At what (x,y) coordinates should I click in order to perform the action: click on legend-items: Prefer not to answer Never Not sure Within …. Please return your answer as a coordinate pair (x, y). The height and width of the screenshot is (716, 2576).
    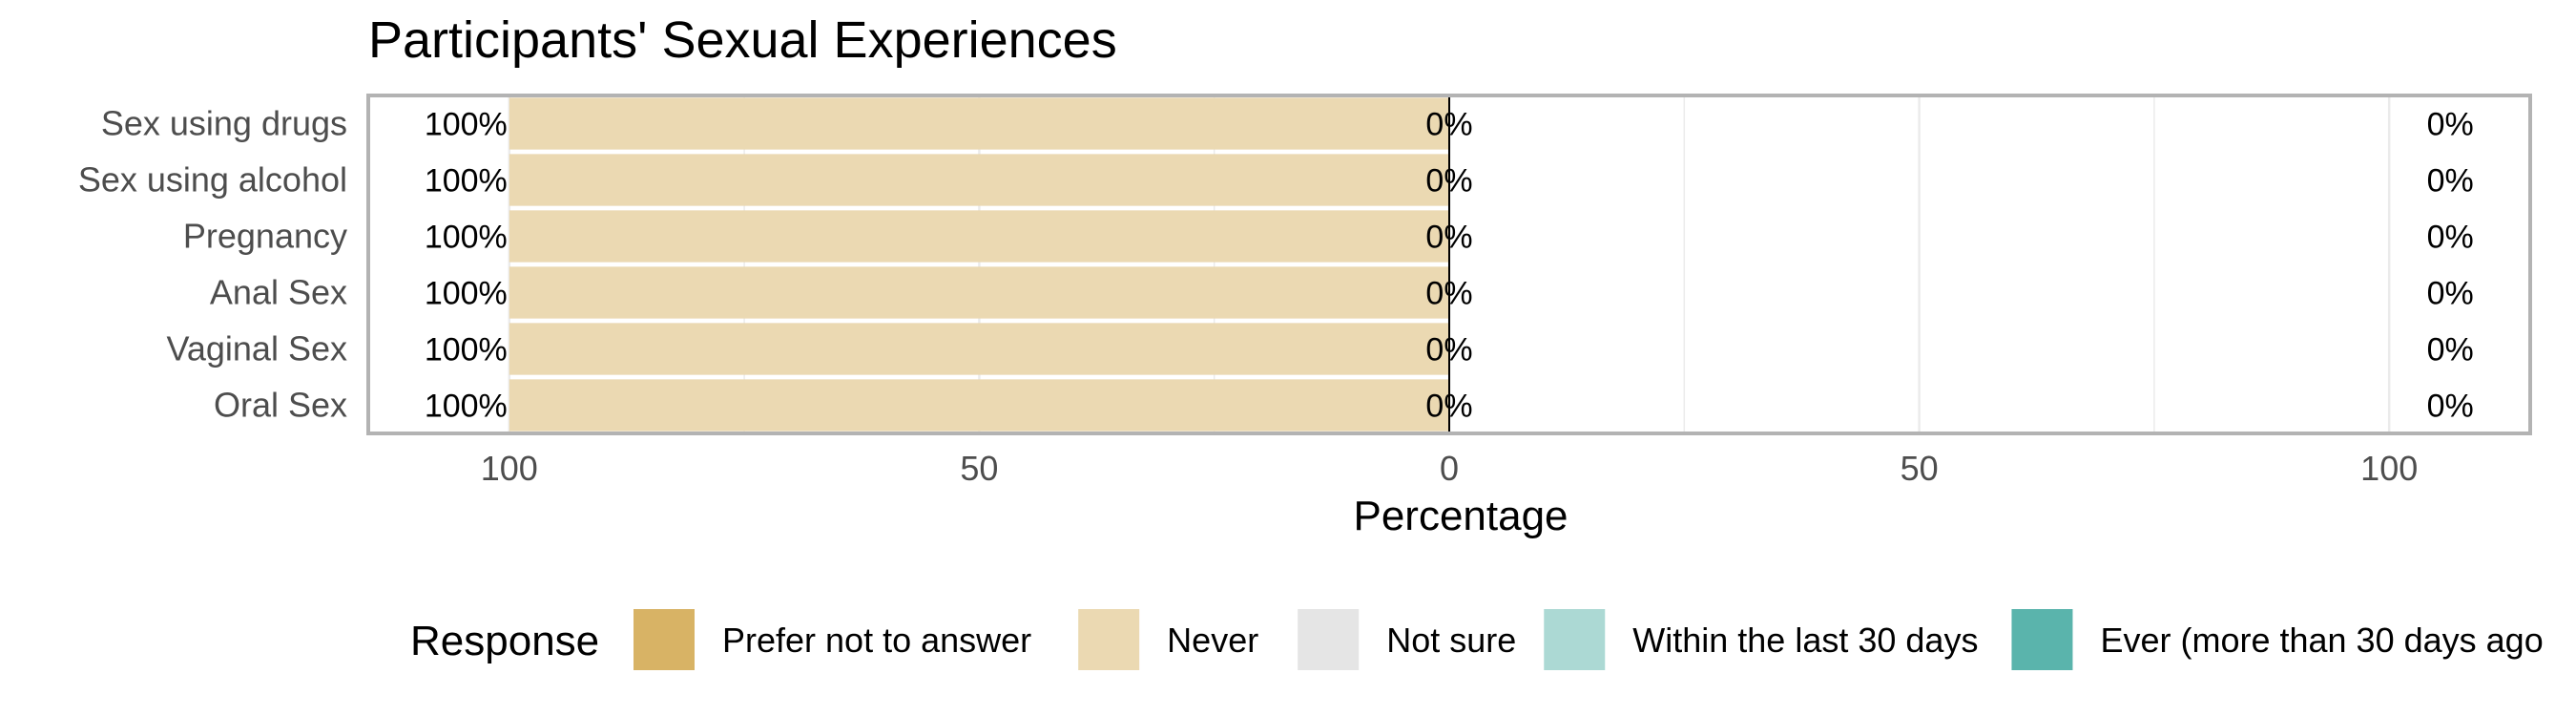
    Looking at the image, I should click on (1588, 639).